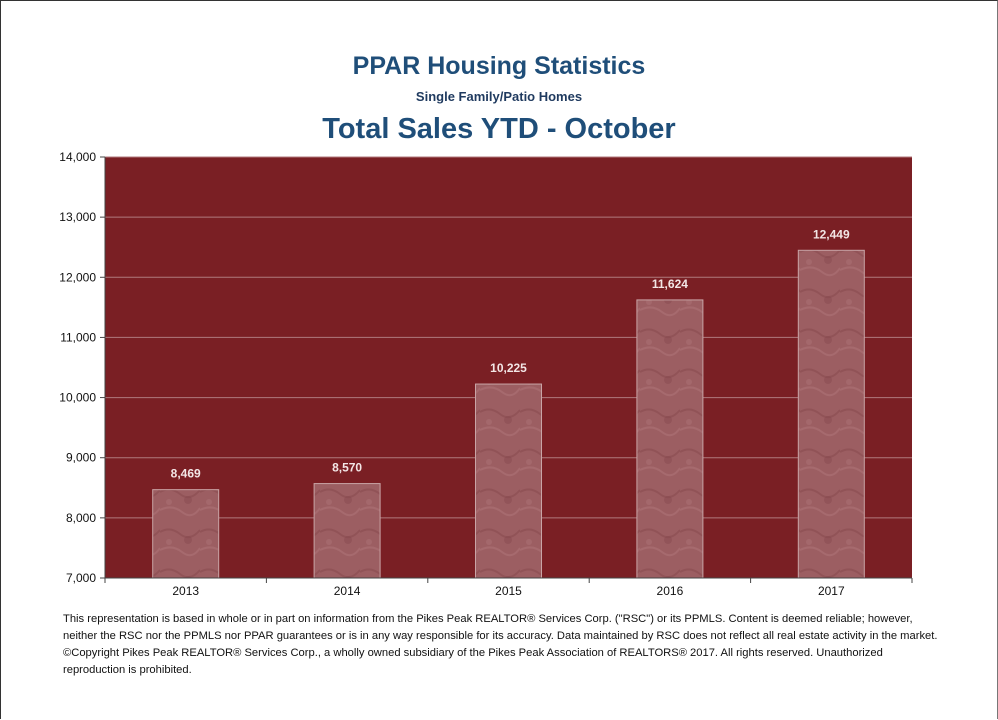 The width and height of the screenshot is (998, 720). Describe the element at coordinates (81, 578) in the screenshot. I see `y-tick-label: 7,000` at that location.